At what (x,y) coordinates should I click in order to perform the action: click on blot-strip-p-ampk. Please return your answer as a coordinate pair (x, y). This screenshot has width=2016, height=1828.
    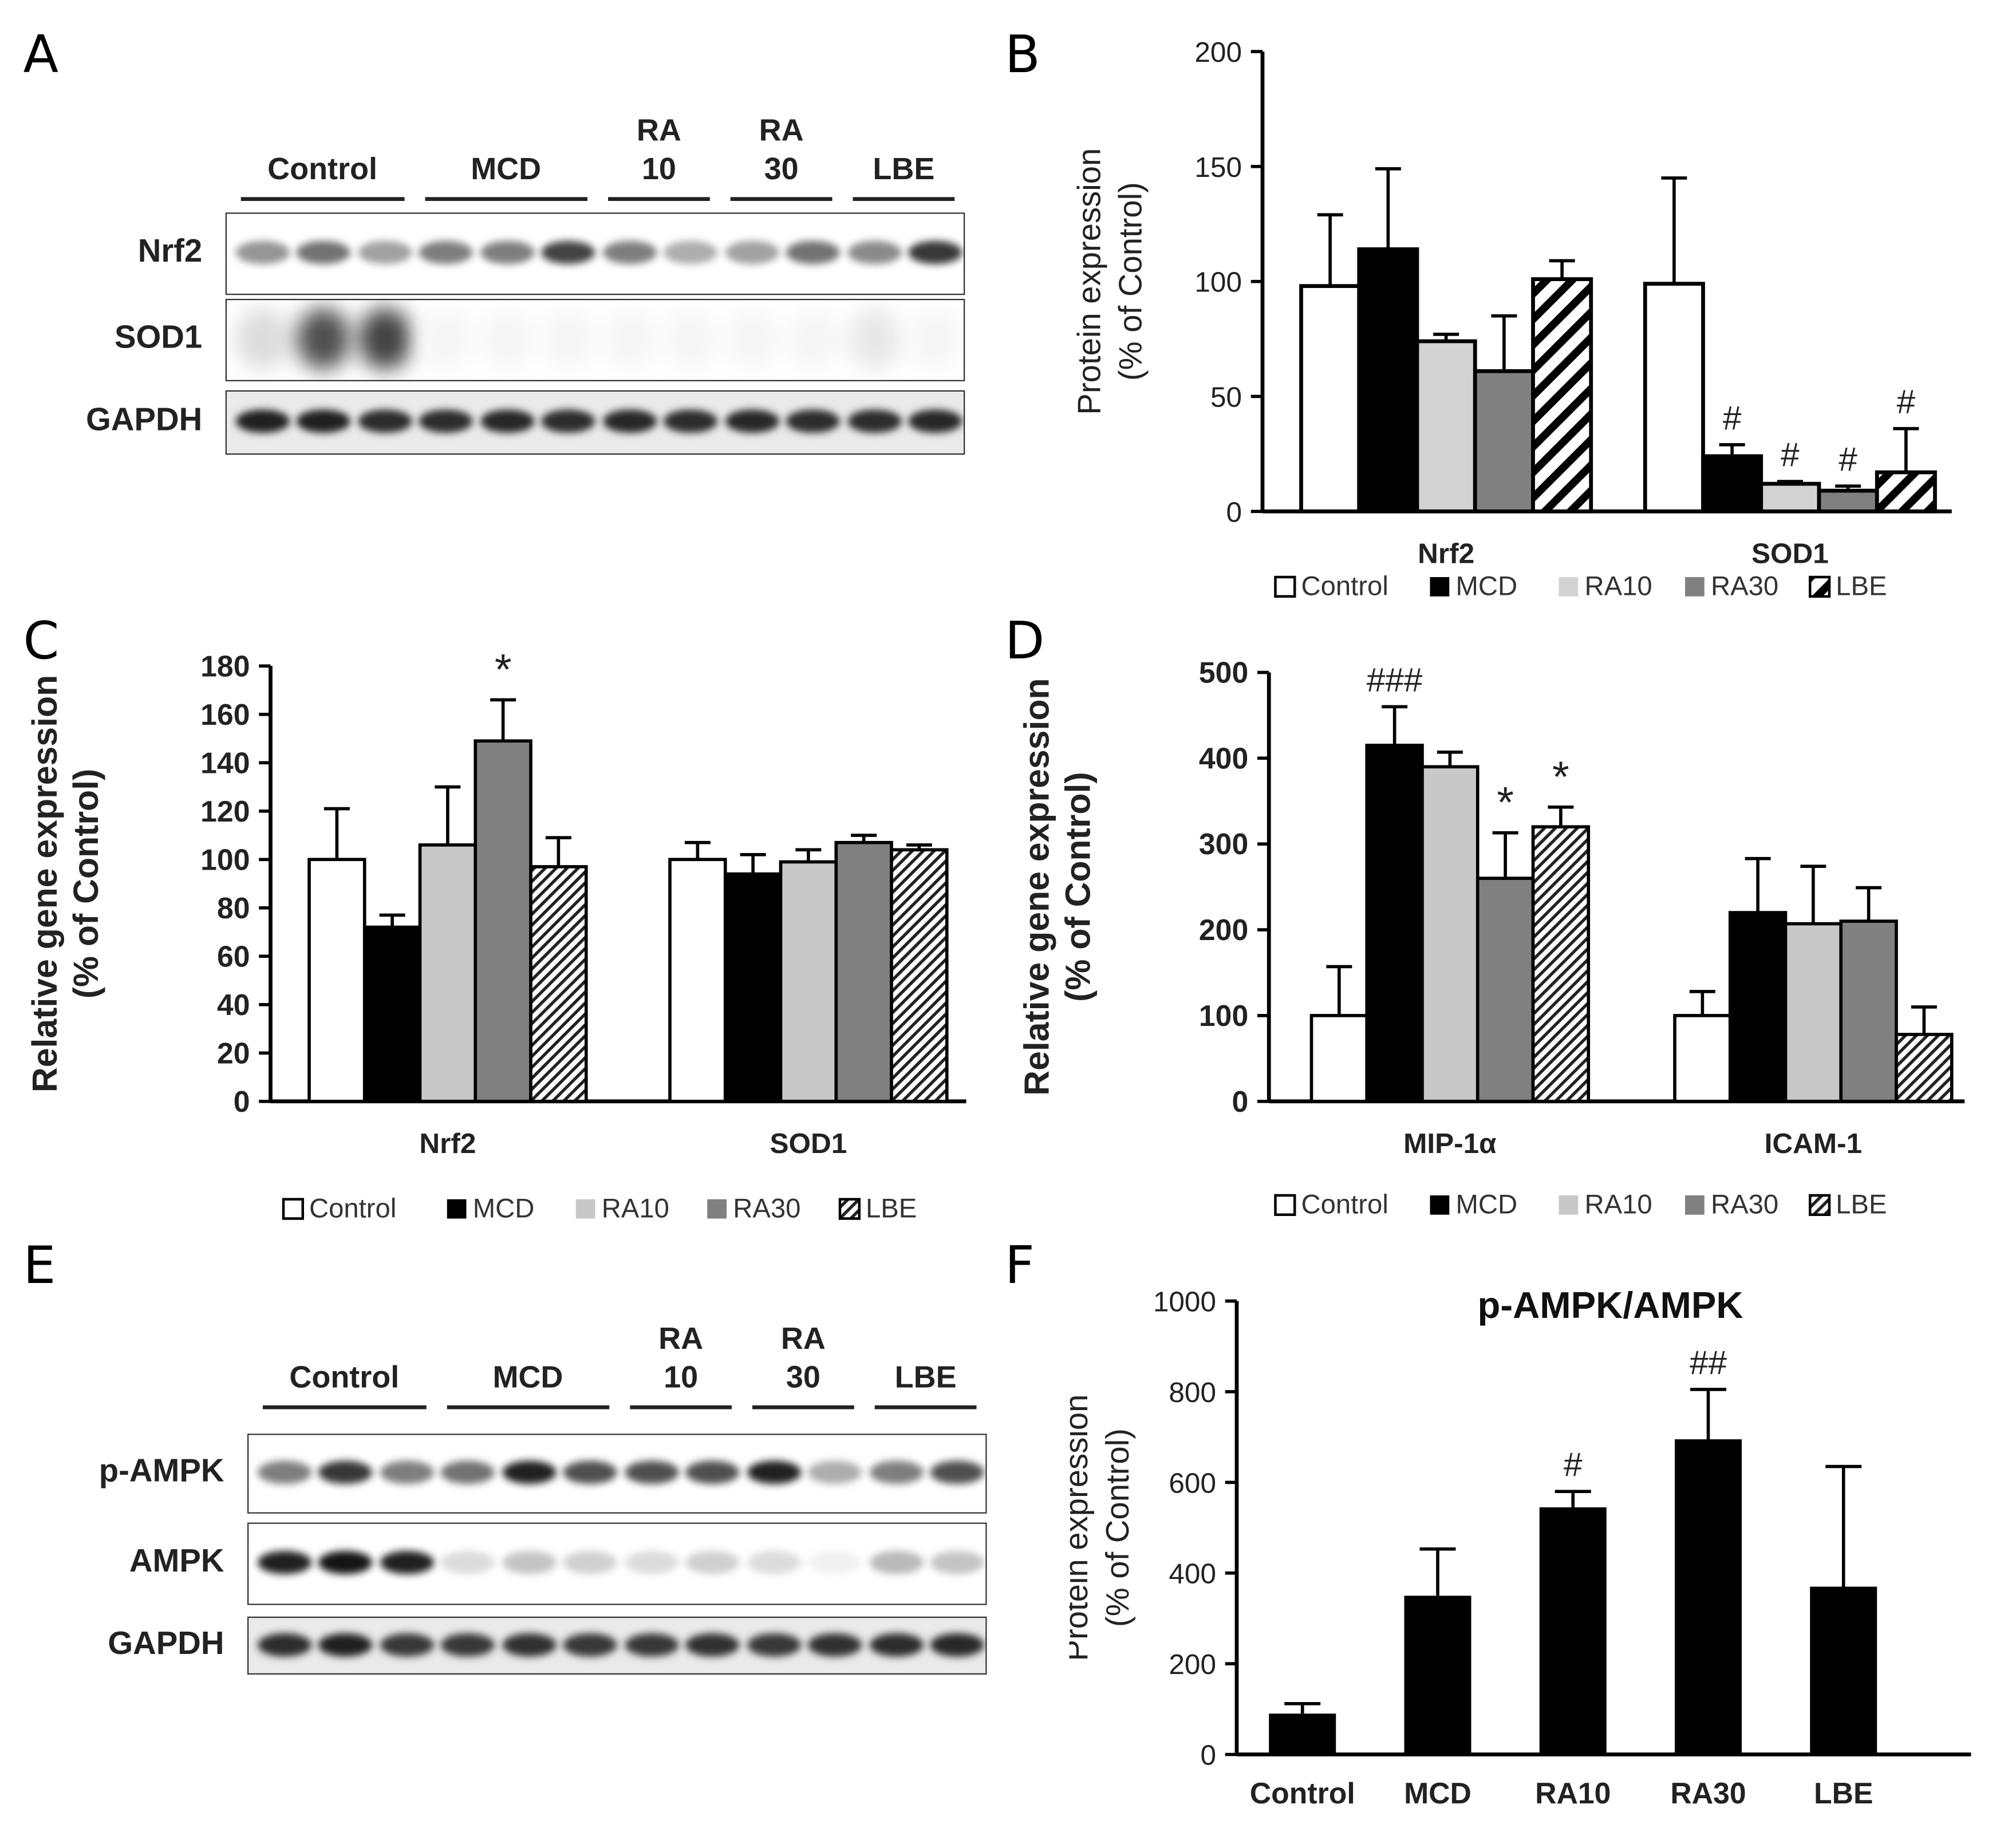
    Looking at the image, I should click on (617, 1474).